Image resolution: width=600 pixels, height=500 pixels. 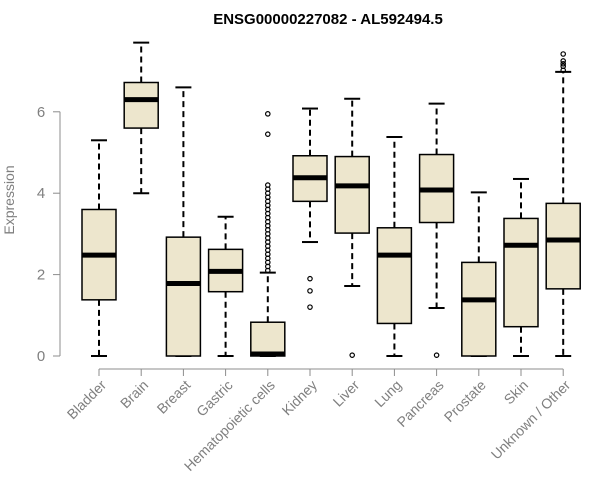 I want to click on y-tick-label: 4, so click(x=41, y=193).